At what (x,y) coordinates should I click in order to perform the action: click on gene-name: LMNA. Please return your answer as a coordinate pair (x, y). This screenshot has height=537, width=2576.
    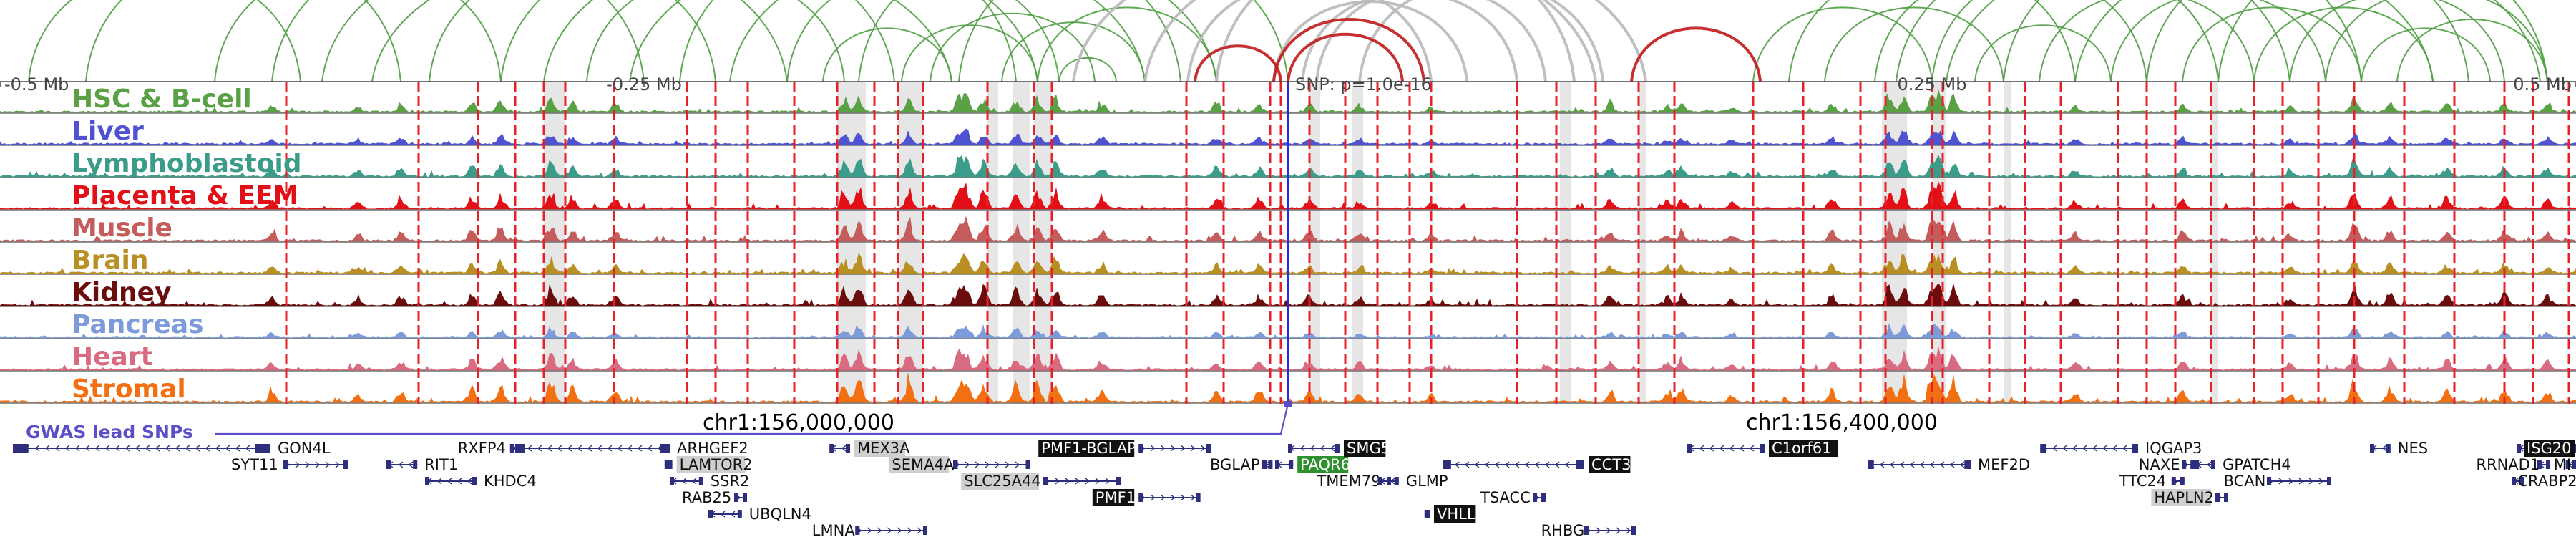
    Looking at the image, I should click on (834, 529).